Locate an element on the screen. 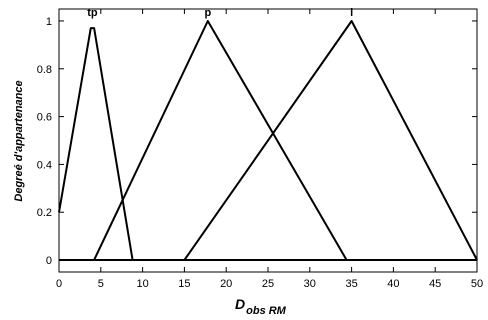 Image resolution: width=488 pixels, height=320 pixels. x-tick-label: 45 is located at coordinates (435, 284).